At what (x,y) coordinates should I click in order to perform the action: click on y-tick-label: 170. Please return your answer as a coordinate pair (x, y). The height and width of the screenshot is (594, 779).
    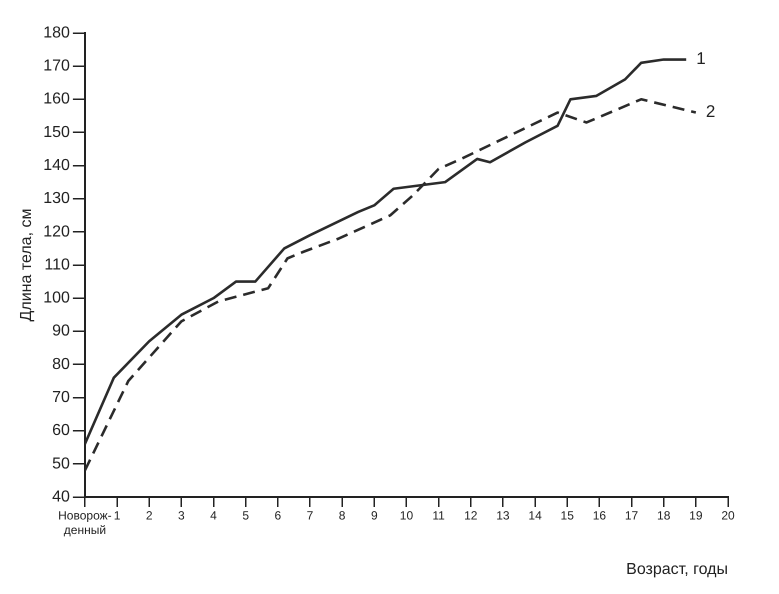
    Looking at the image, I should click on (56, 66).